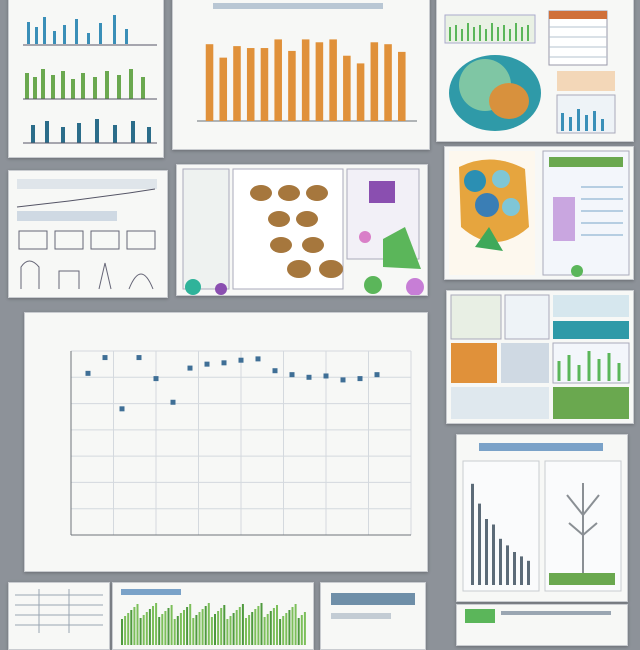 The image size is (640, 650). I want to click on panel-middle-left-sketches, so click(88, 234).